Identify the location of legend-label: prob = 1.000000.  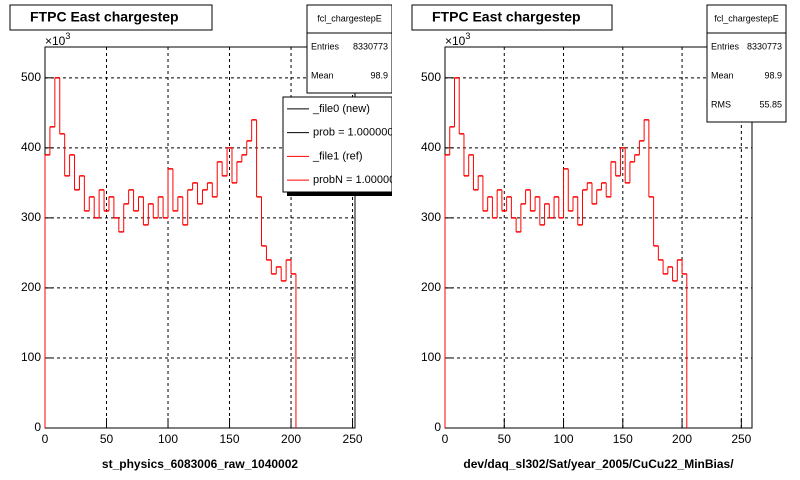
(353, 133).